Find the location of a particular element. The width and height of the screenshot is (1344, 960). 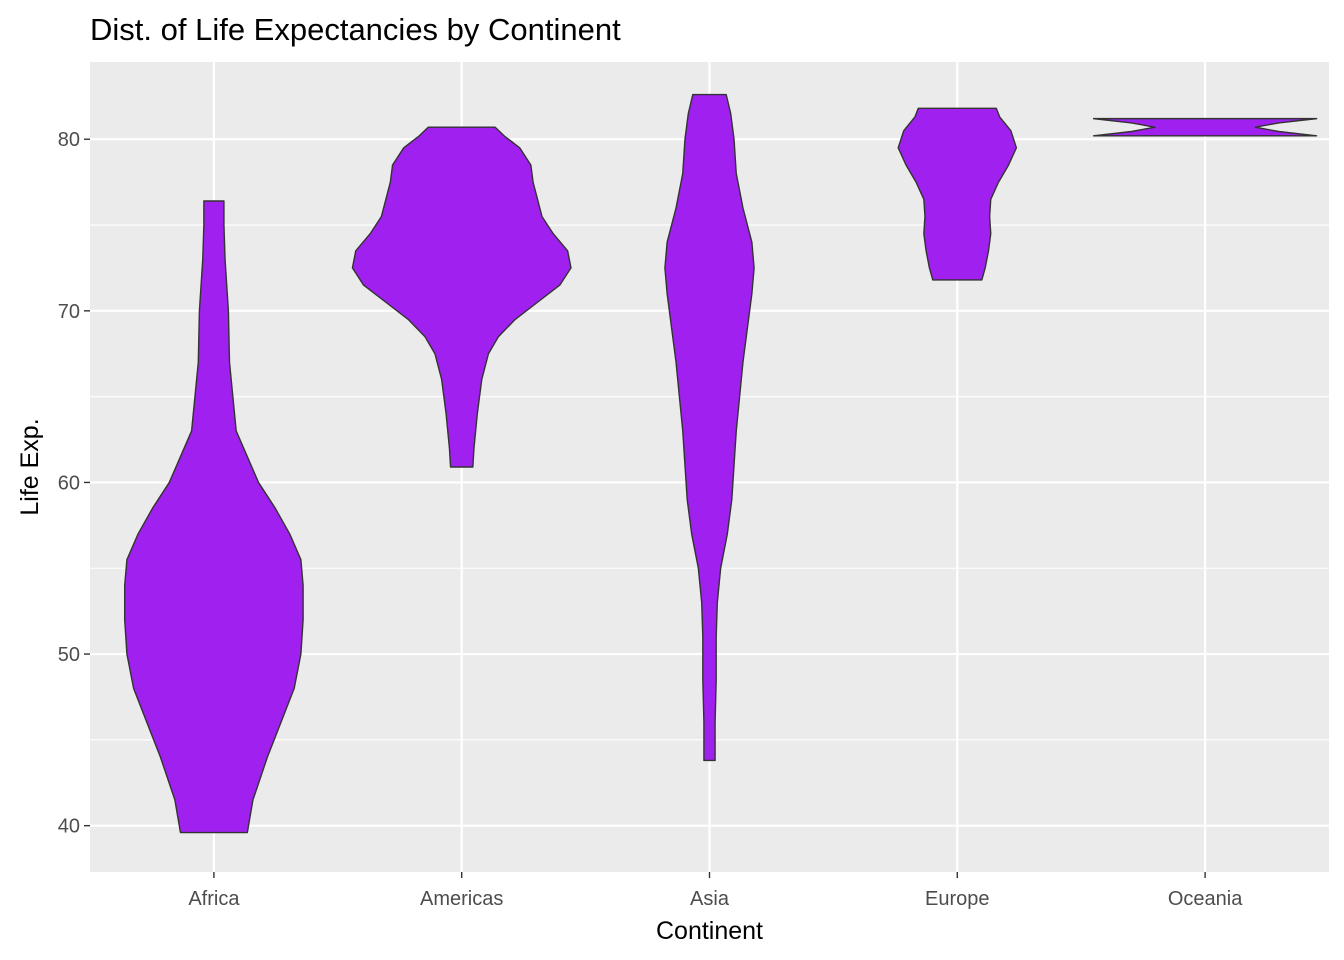

y-tick-label: 70 is located at coordinates (69, 312).